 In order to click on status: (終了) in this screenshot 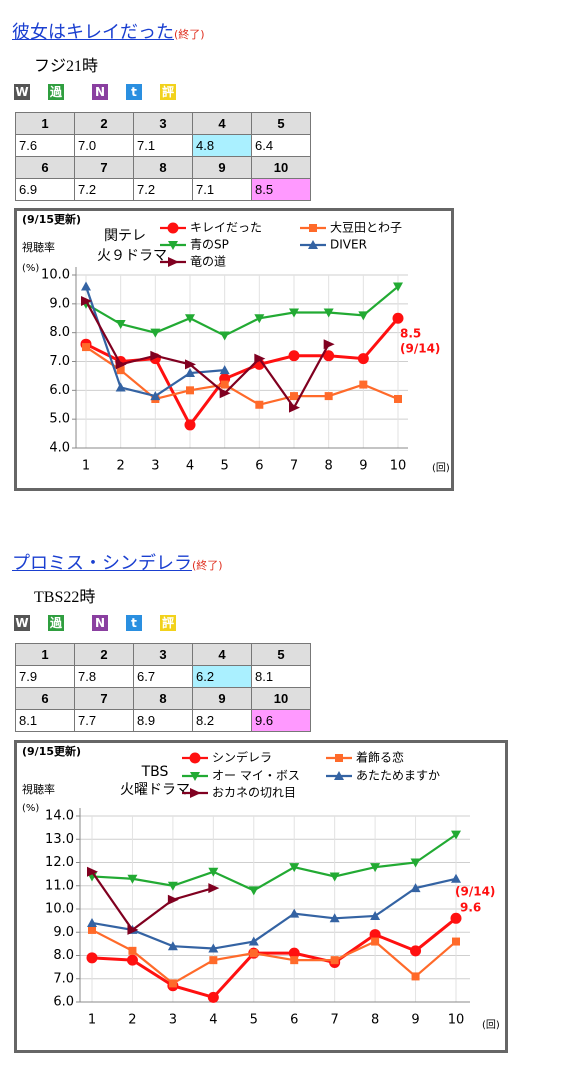, I will do `click(207, 565)`.